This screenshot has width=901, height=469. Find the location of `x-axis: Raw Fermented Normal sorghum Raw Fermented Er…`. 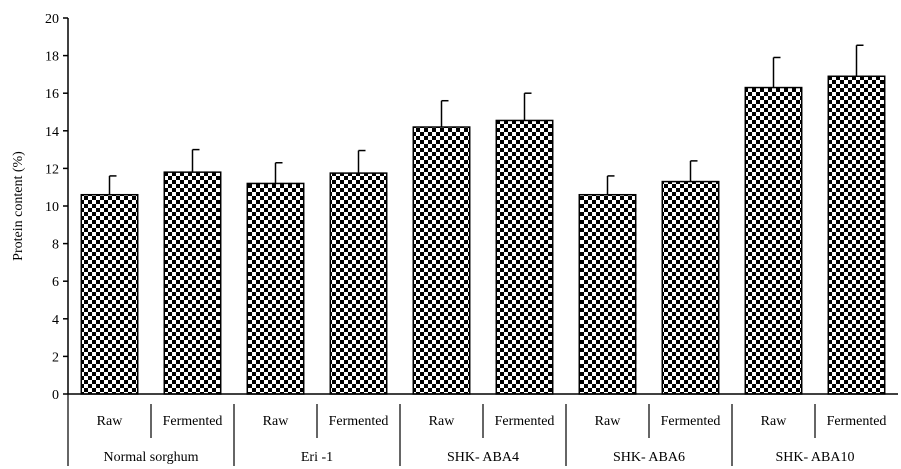

x-axis: Raw Fermented Normal sorghum Raw Fermented Er… is located at coordinates (482, 429).